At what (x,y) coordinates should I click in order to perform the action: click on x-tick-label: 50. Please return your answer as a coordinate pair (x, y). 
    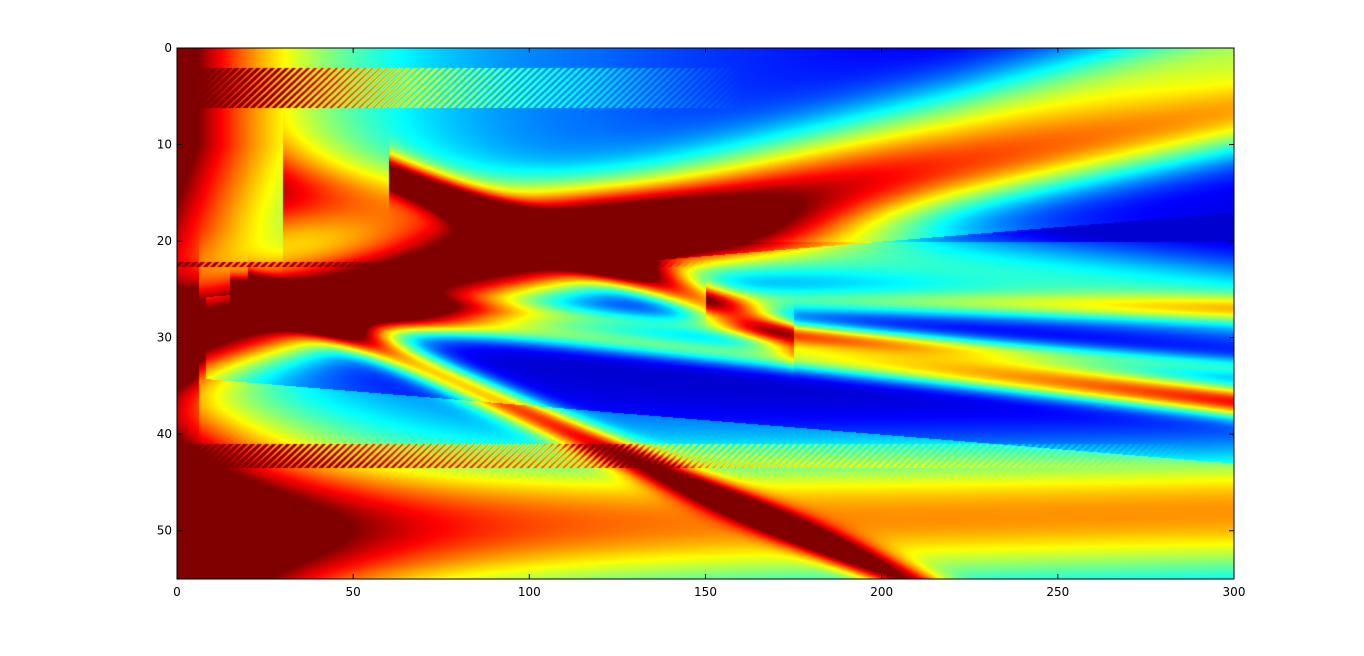
    Looking at the image, I should click on (353, 592).